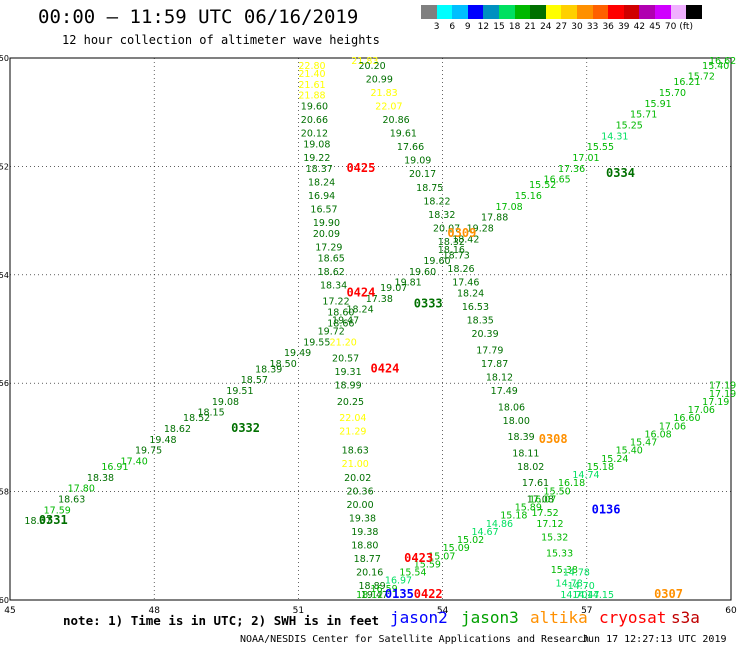  I want to click on colorbar-label: 12, so click(483, 27).